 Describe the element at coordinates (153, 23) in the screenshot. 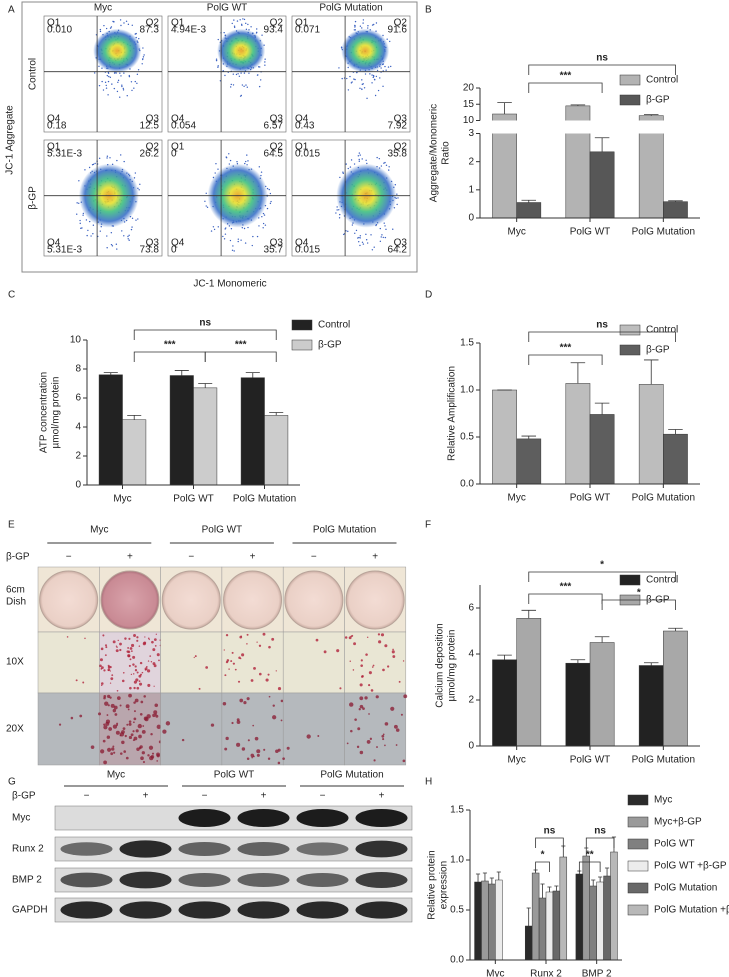

I see `quadrant-name: Q2` at that location.